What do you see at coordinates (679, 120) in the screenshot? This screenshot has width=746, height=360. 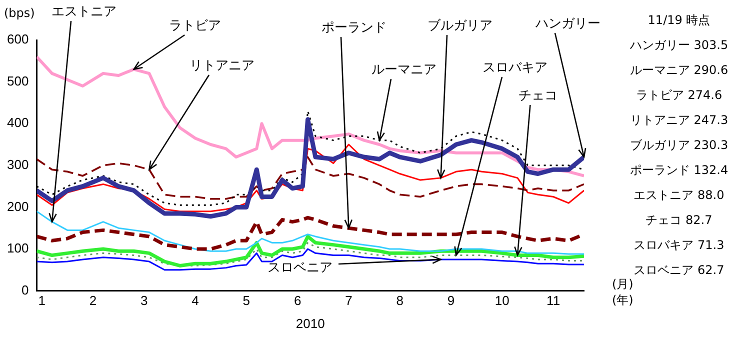 I see `text: リトアニア 247.3` at bounding box center [679, 120].